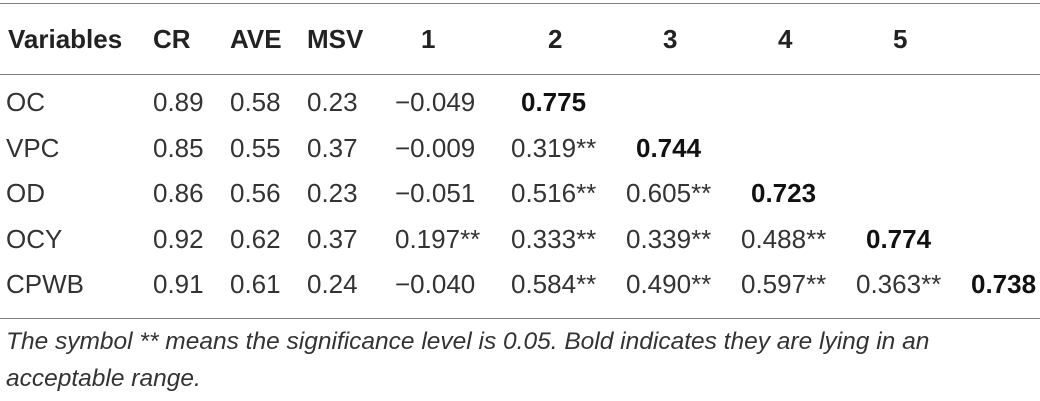  I want to click on cell-cr: 0.92, so click(178, 238).